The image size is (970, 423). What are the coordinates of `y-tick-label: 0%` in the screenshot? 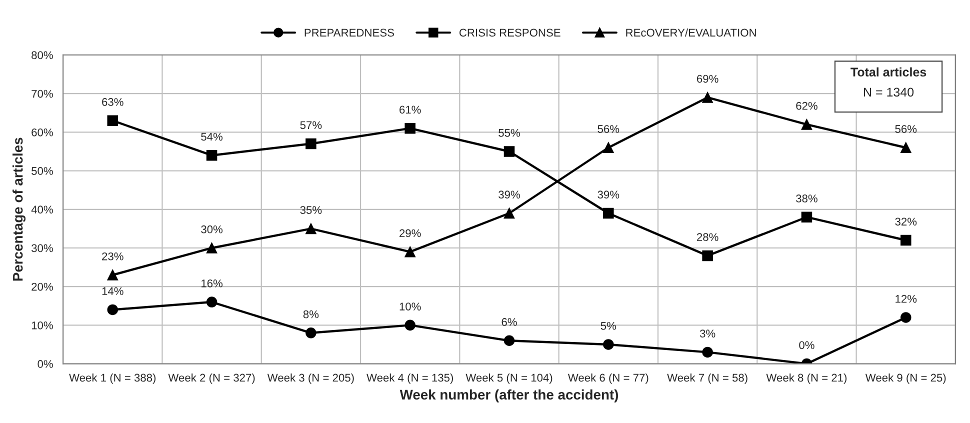 It's located at (45, 364).